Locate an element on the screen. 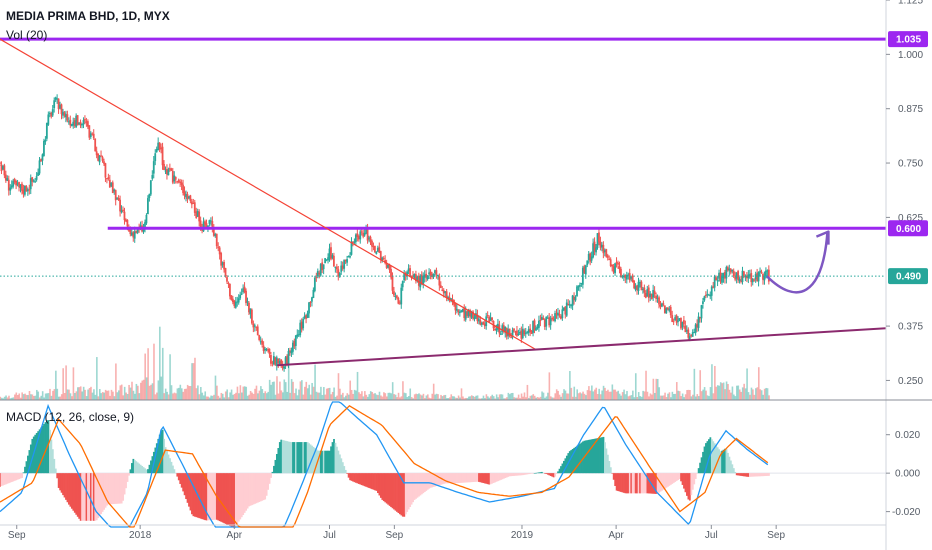 Image resolution: width=932 pixels, height=550 pixels. uptrend-line is located at coordinates (582, 347).